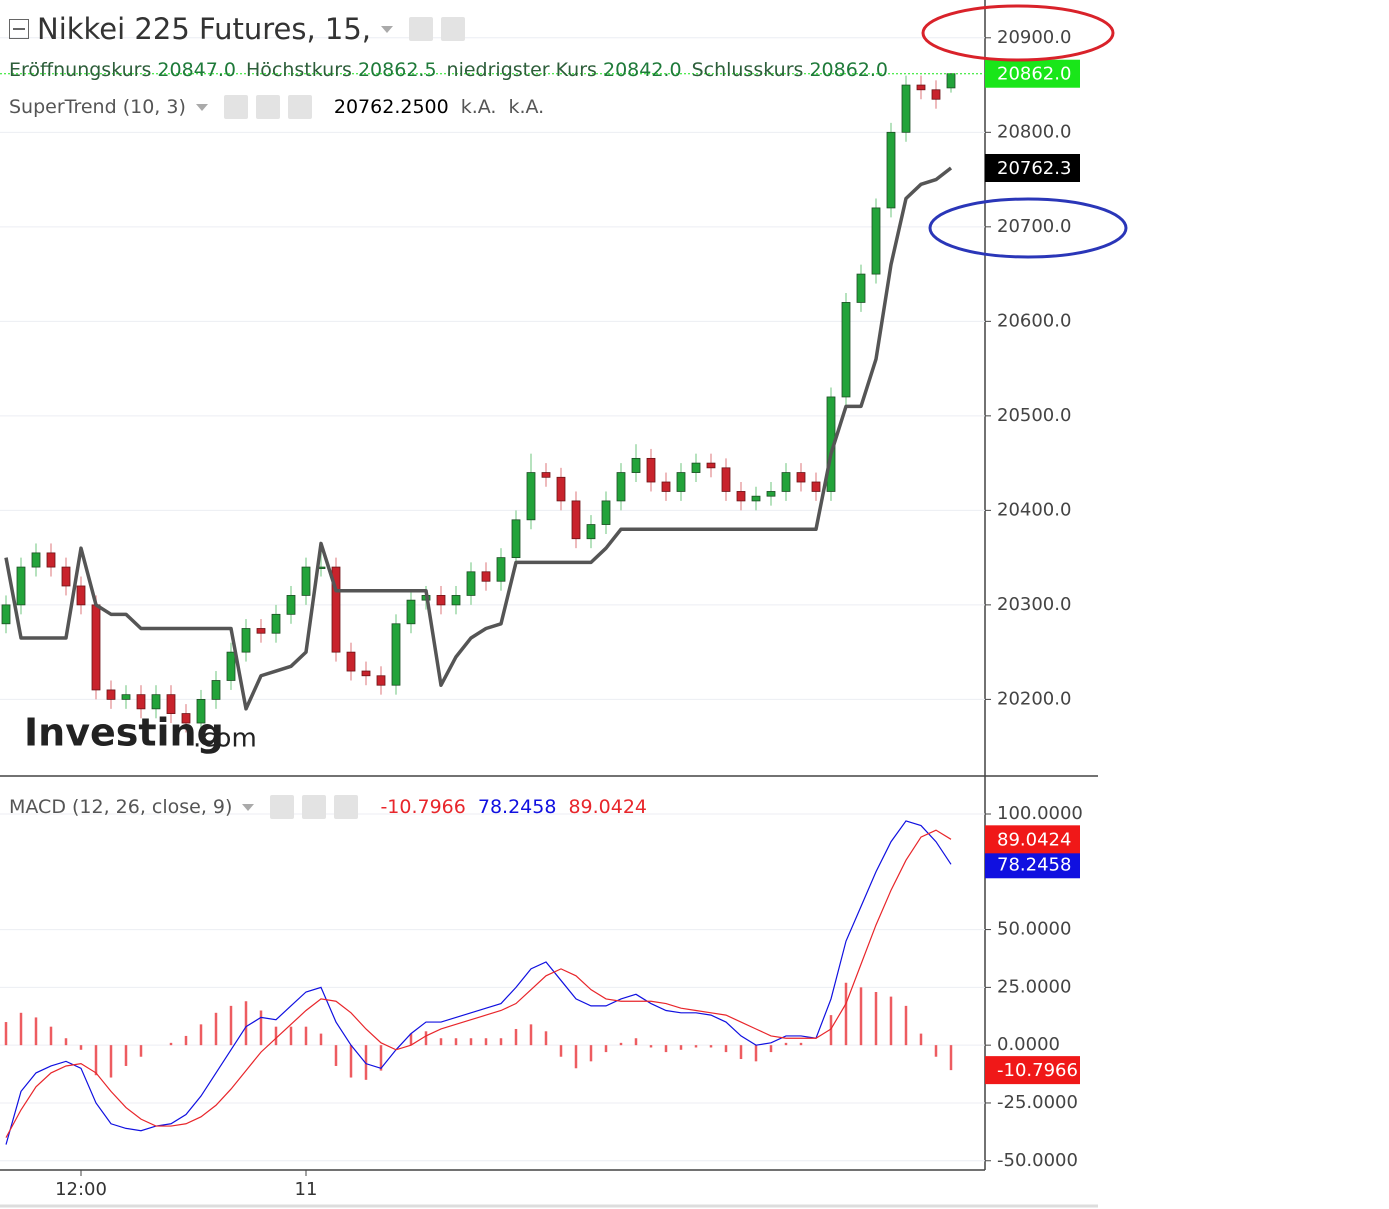 This screenshot has width=1389, height=1209. Describe the element at coordinates (204, 29) in the screenshot. I see `chart-title: Nikkei 225 Futures, 15,` at that location.